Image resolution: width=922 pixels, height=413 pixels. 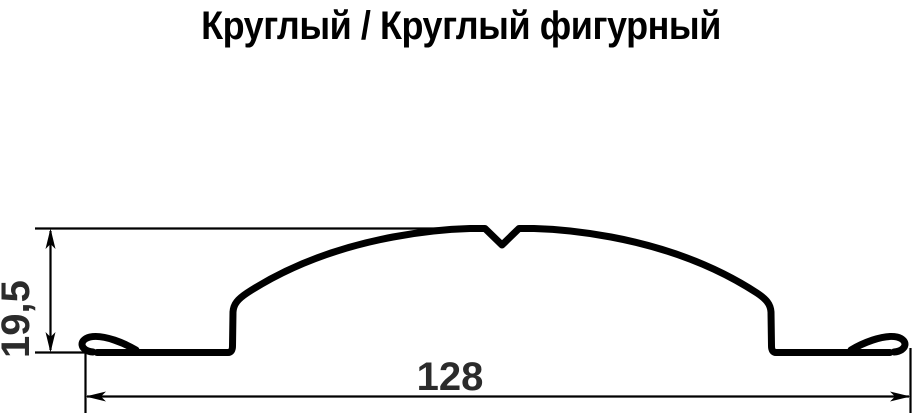 What do you see at coordinates (878, 344) in the screenshot?
I see `profile-hook-right` at bounding box center [878, 344].